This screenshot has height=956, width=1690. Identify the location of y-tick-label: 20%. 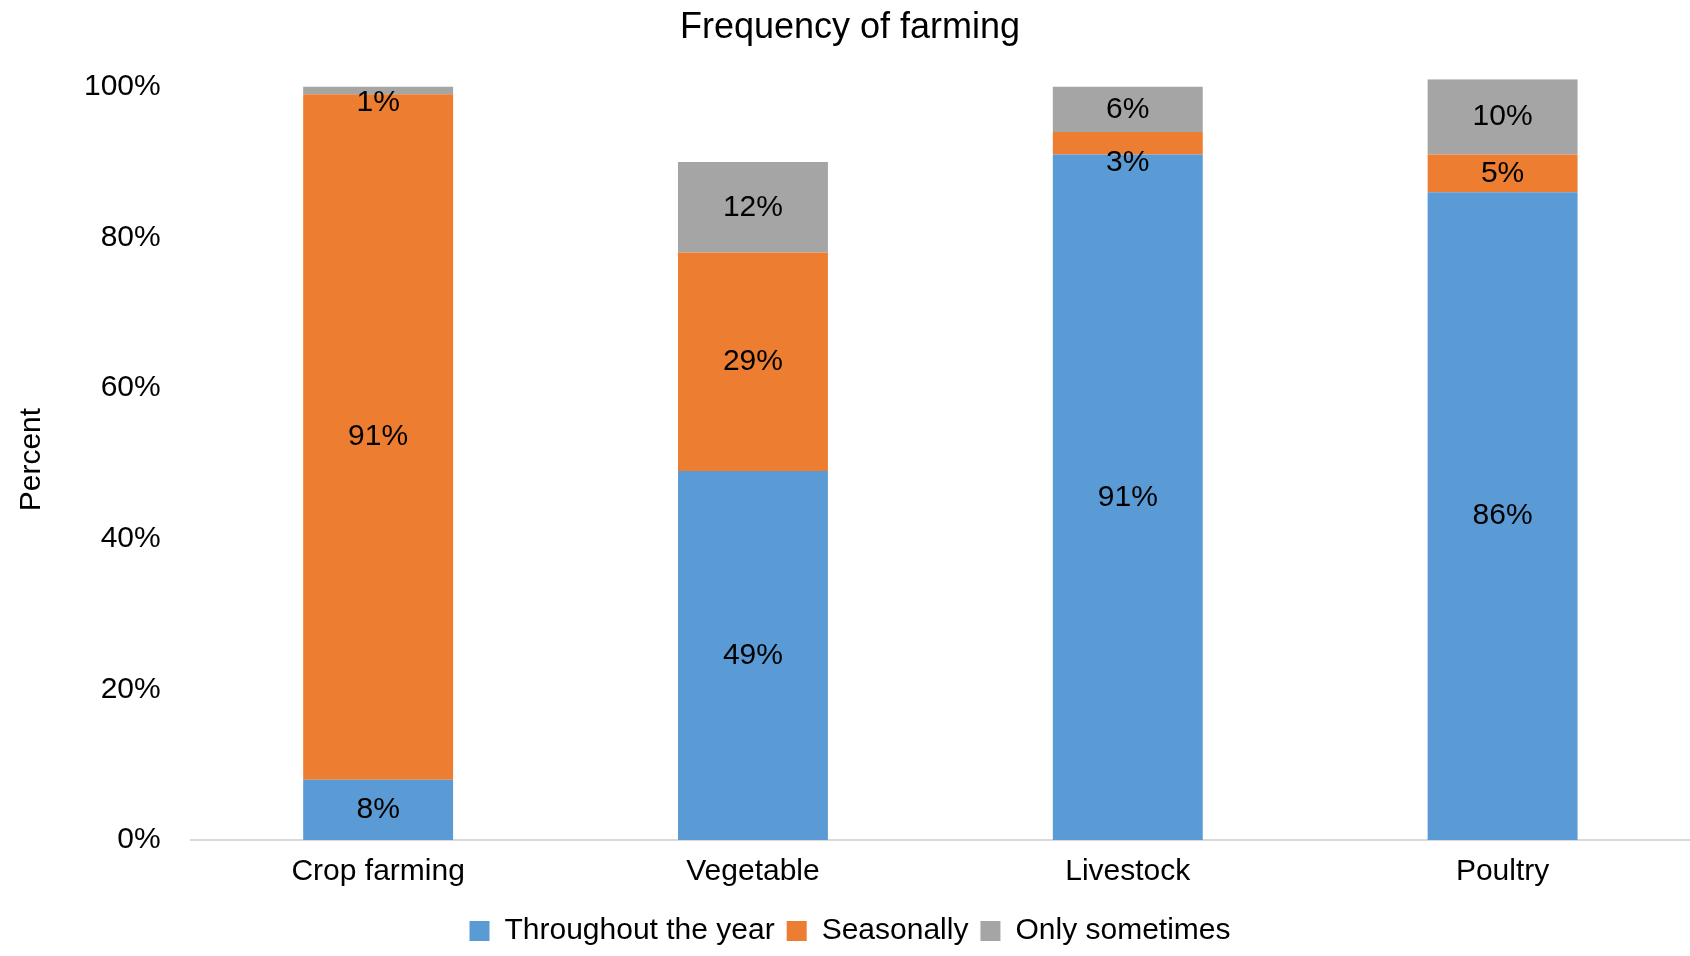
(130, 687).